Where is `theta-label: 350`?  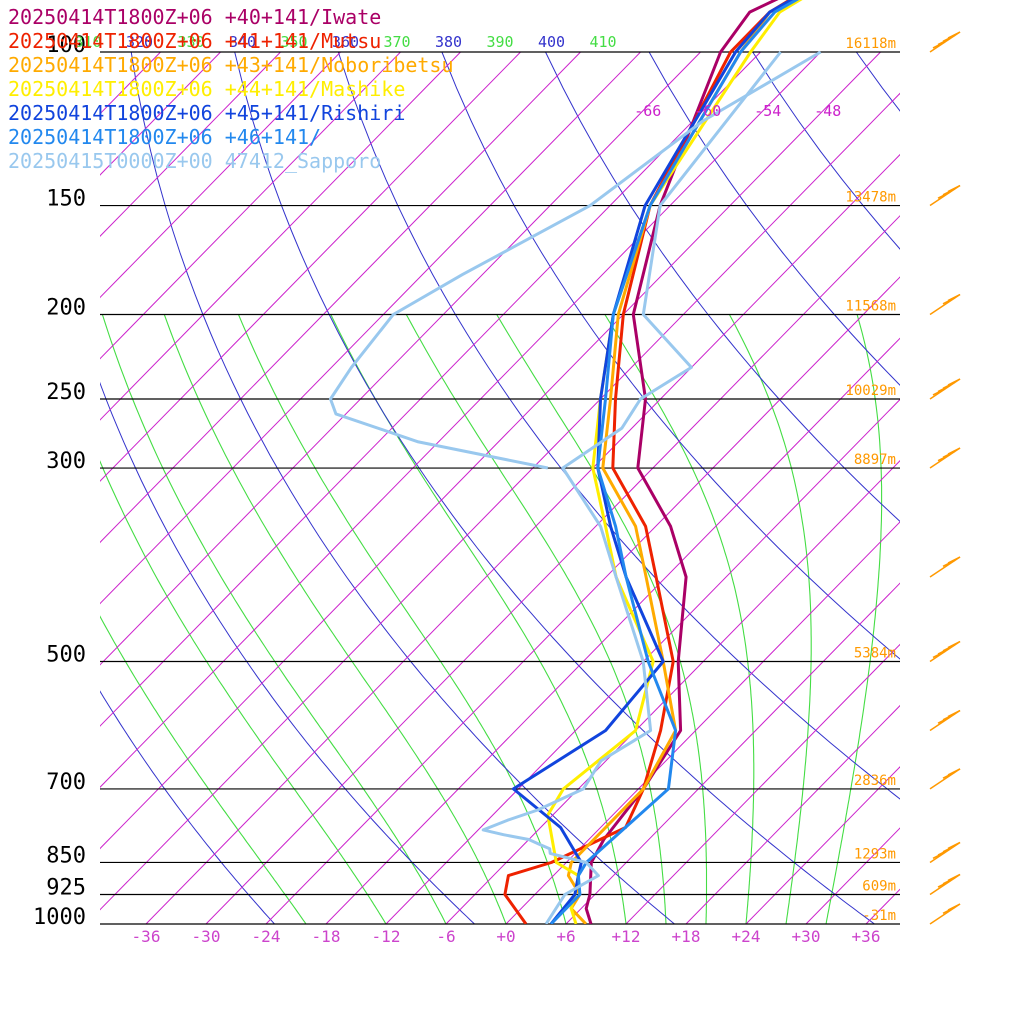
theta-label: 350 is located at coordinates (293, 42).